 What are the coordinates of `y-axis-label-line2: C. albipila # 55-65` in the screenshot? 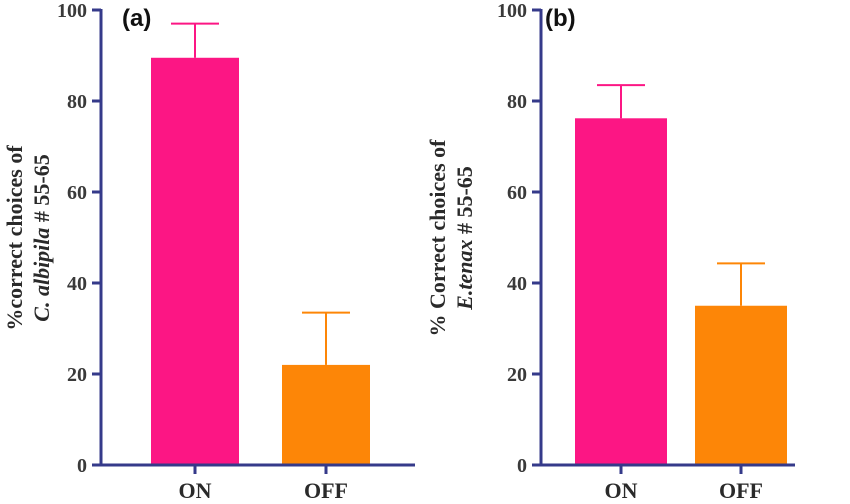 It's located at (41, 237).